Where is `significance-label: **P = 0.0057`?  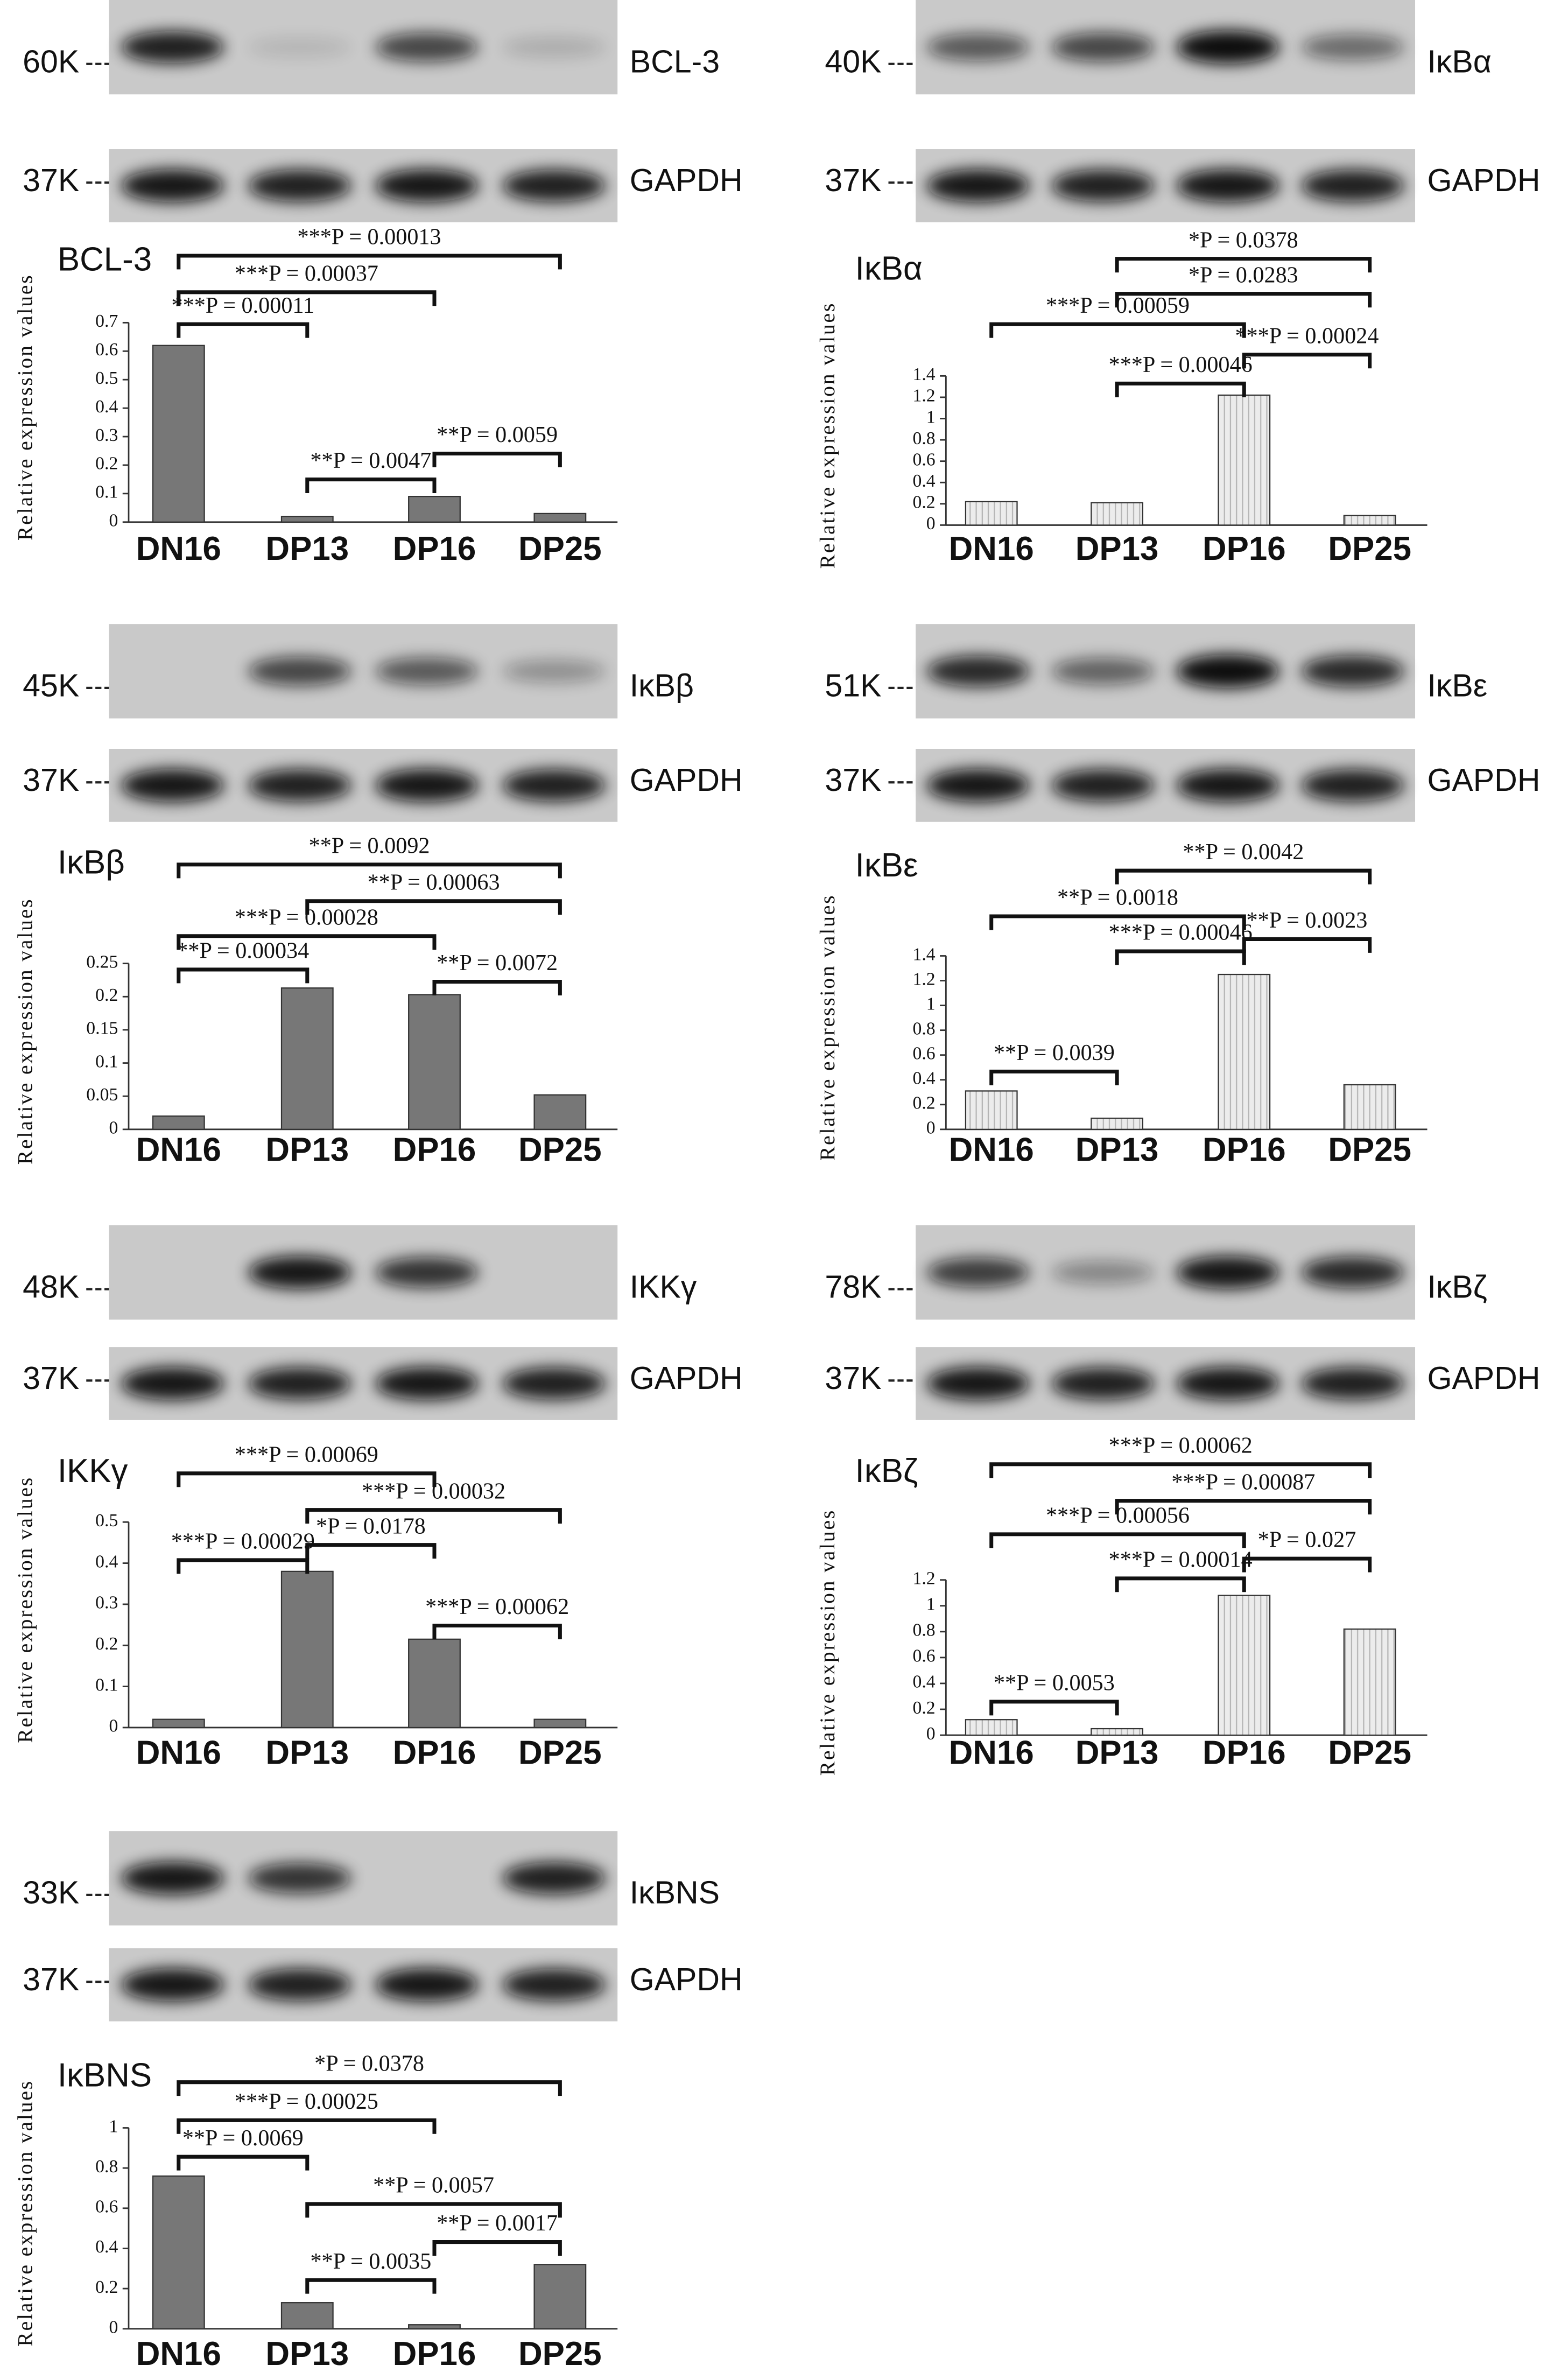 significance-label: **P = 0.0057 is located at coordinates (433, 2185).